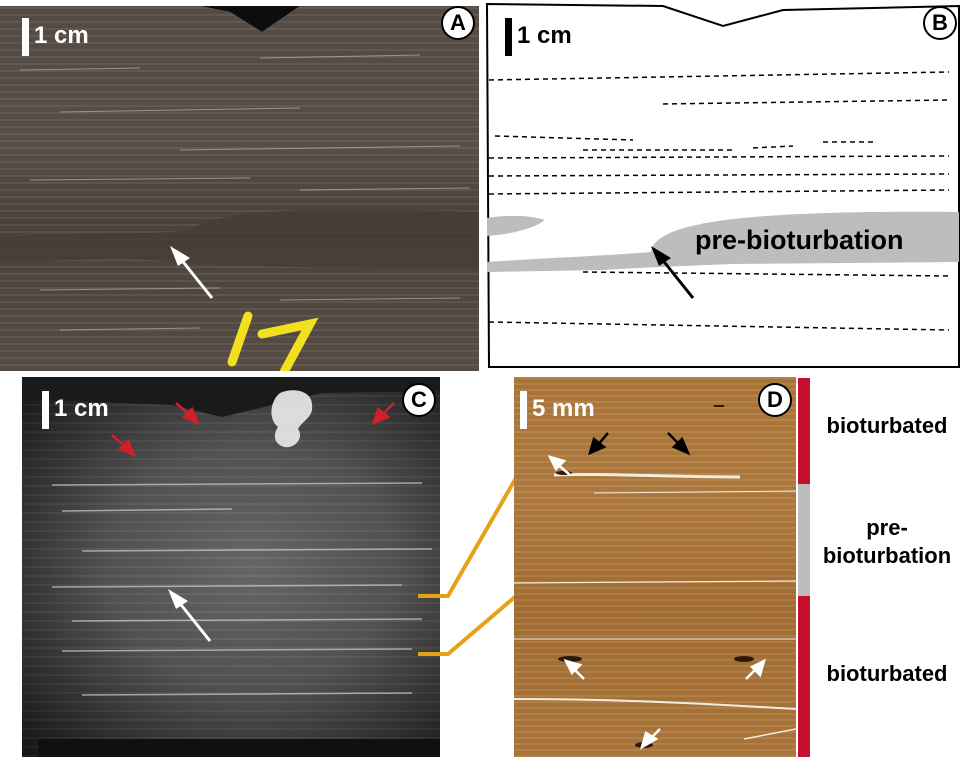 The image size is (962, 757). Describe the element at coordinates (253, 430) in the screenshot. I see `red-arrow-icons` at that location.